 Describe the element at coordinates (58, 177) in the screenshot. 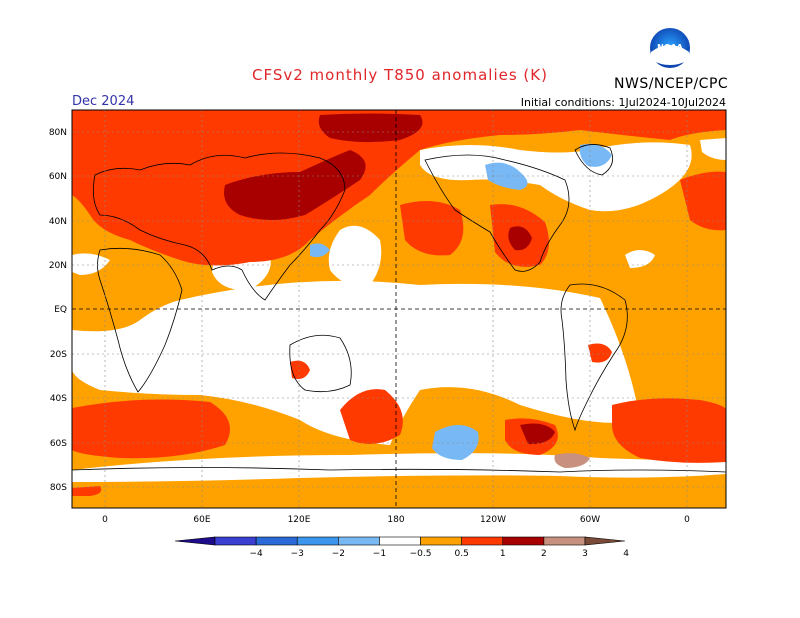

I see `lat-label: 60N` at that location.